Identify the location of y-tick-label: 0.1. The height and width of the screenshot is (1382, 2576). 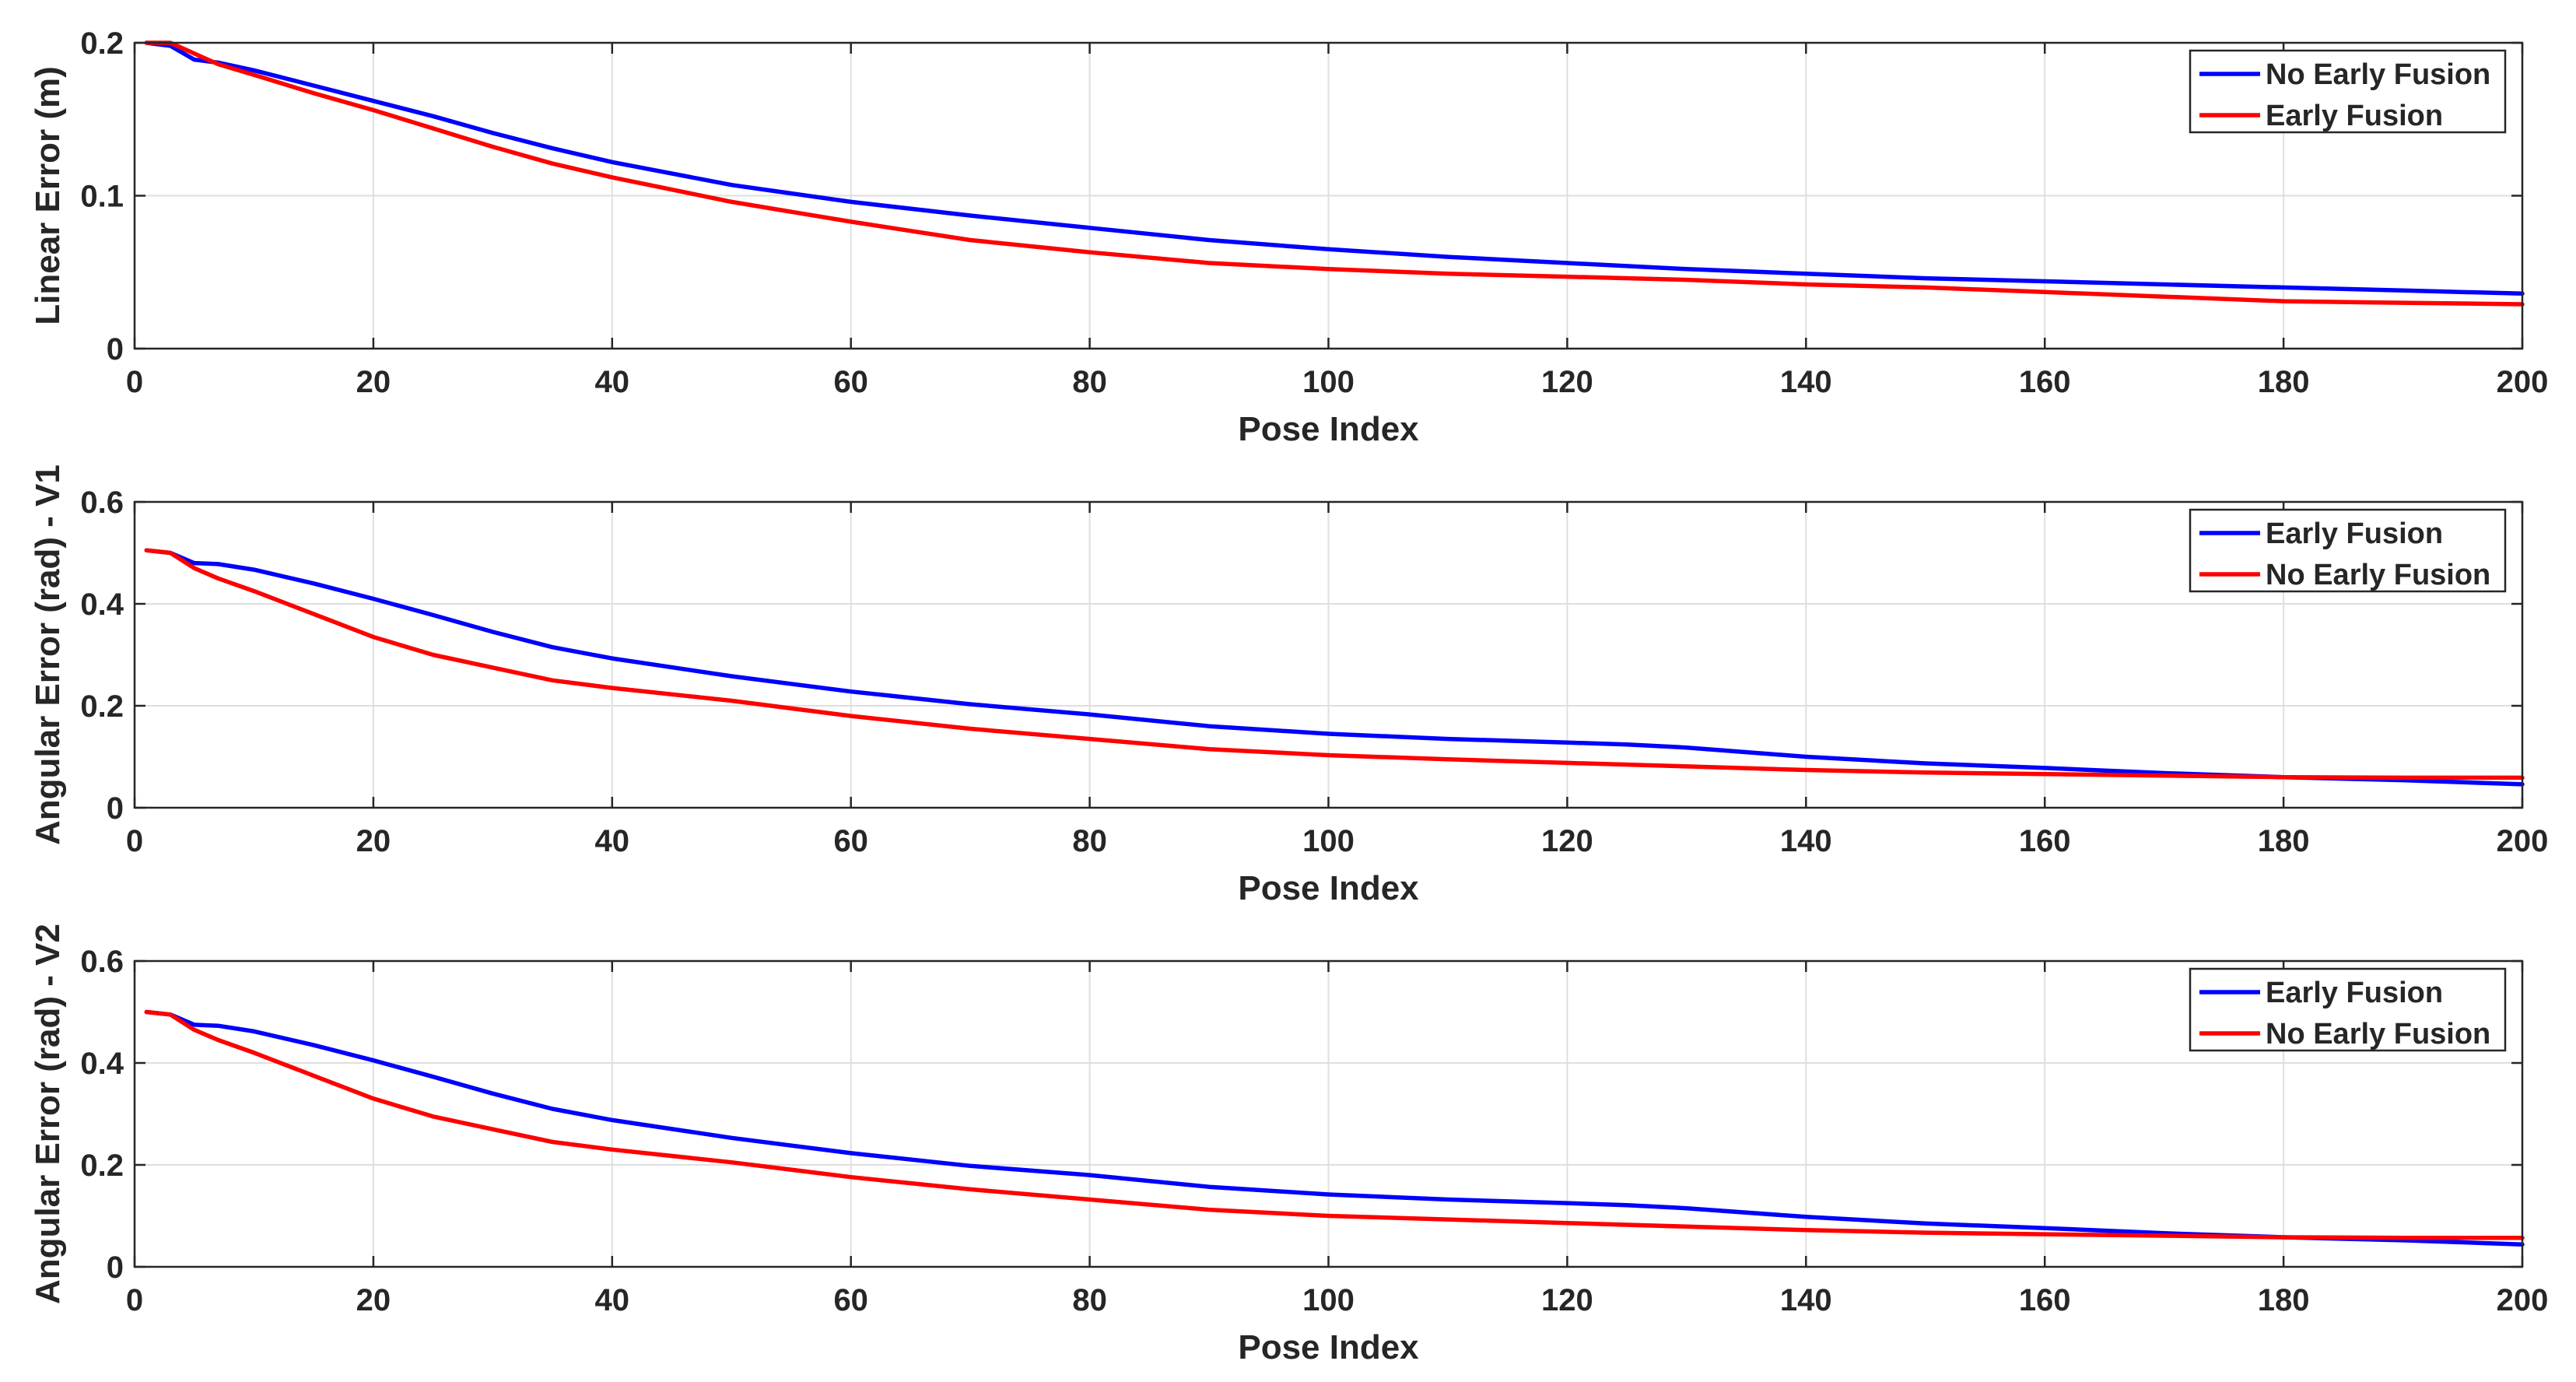
(102, 197).